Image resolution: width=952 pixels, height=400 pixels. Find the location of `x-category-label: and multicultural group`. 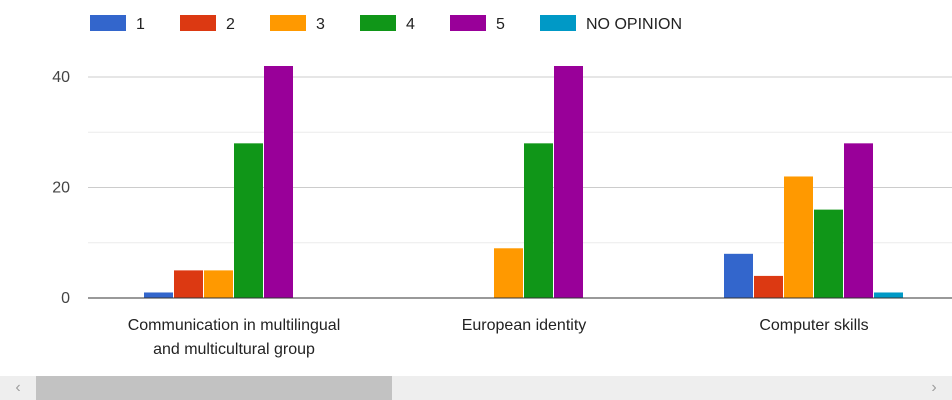

x-category-label: and multicultural group is located at coordinates (234, 349).